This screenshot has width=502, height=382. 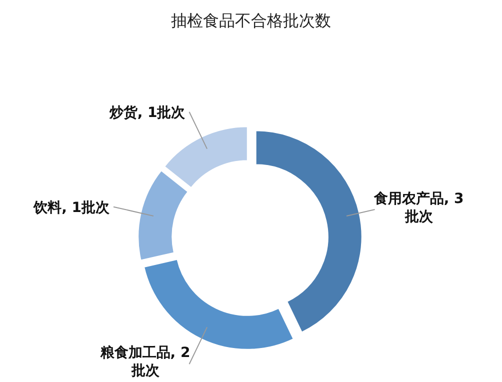 What do you see at coordinates (251, 20) in the screenshot?
I see `chart-title: 抽检食品不合格批次数` at bounding box center [251, 20].